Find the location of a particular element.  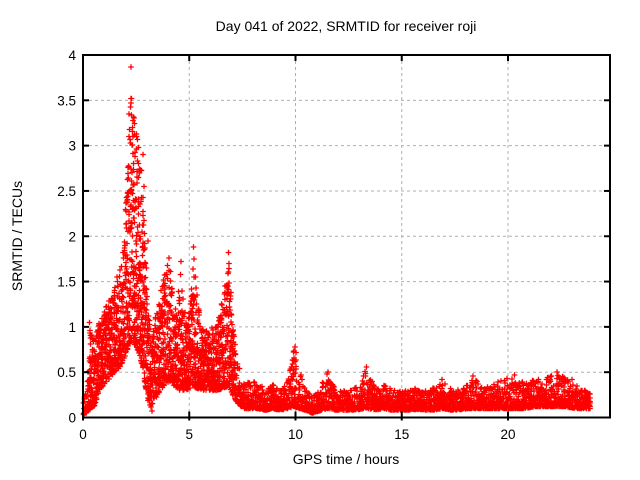

x-tick-label: 0 is located at coordinates (83, 434).